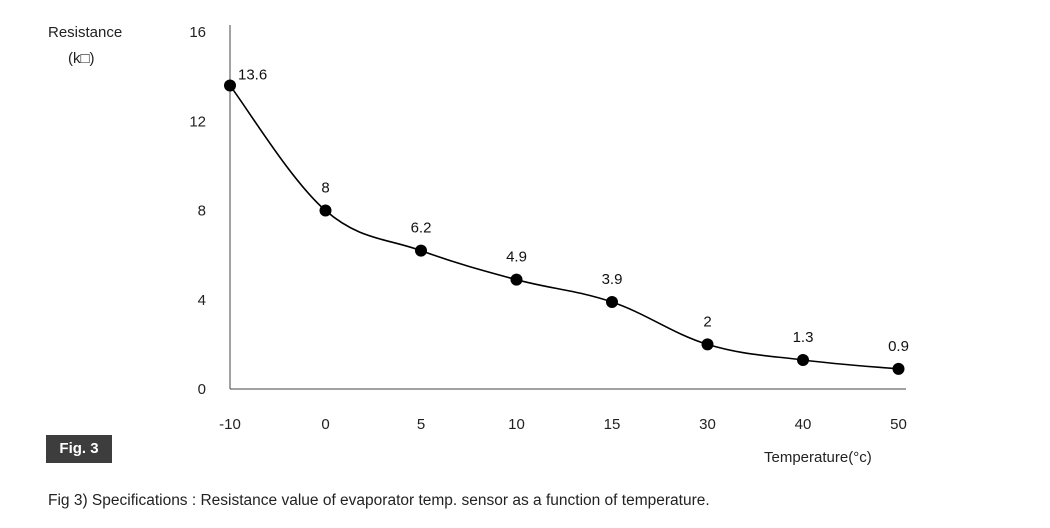  What do you see at coordinates (516, 424) in the screenshot?
I see `x-tick-label: 10` at bounding box center [516, 424].